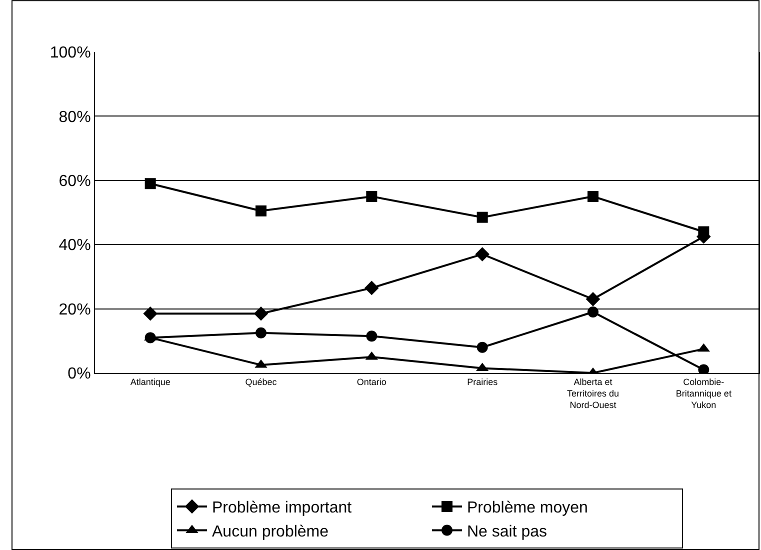 This screenshot has width=761, height=550. What do you see at coordinates (371, 381) in the screenshot?
I see `x-tick-label: Ontario` at bounding box center [371, 381].